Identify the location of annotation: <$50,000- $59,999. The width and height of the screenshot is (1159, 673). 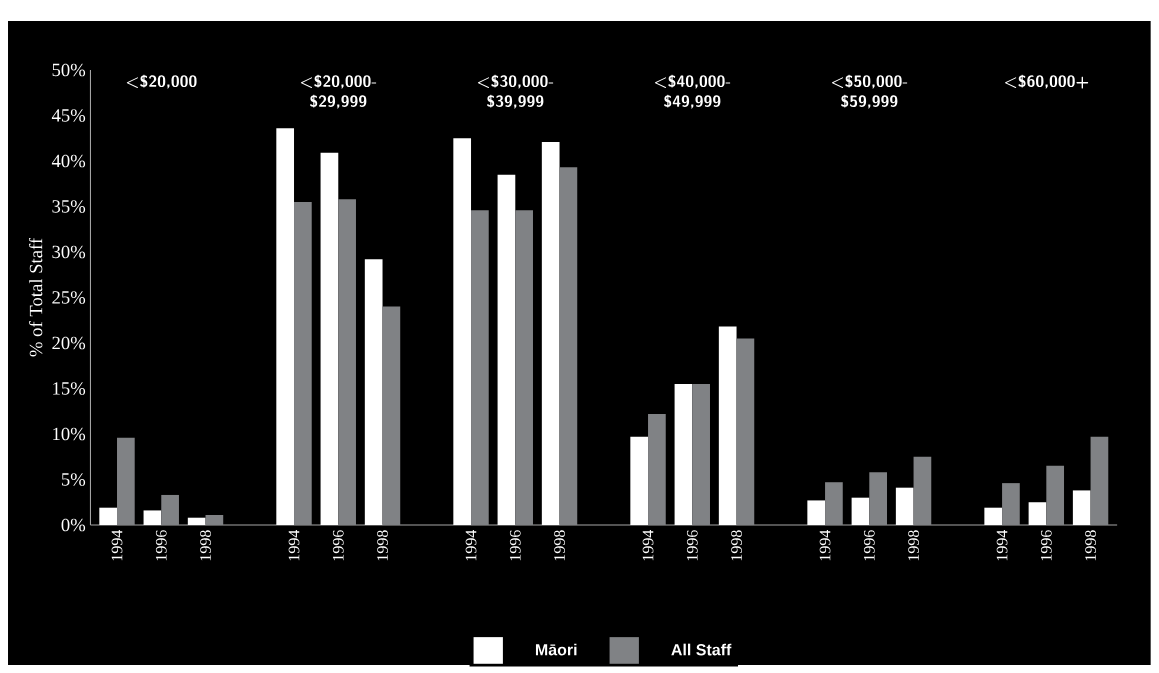
(869, 91).